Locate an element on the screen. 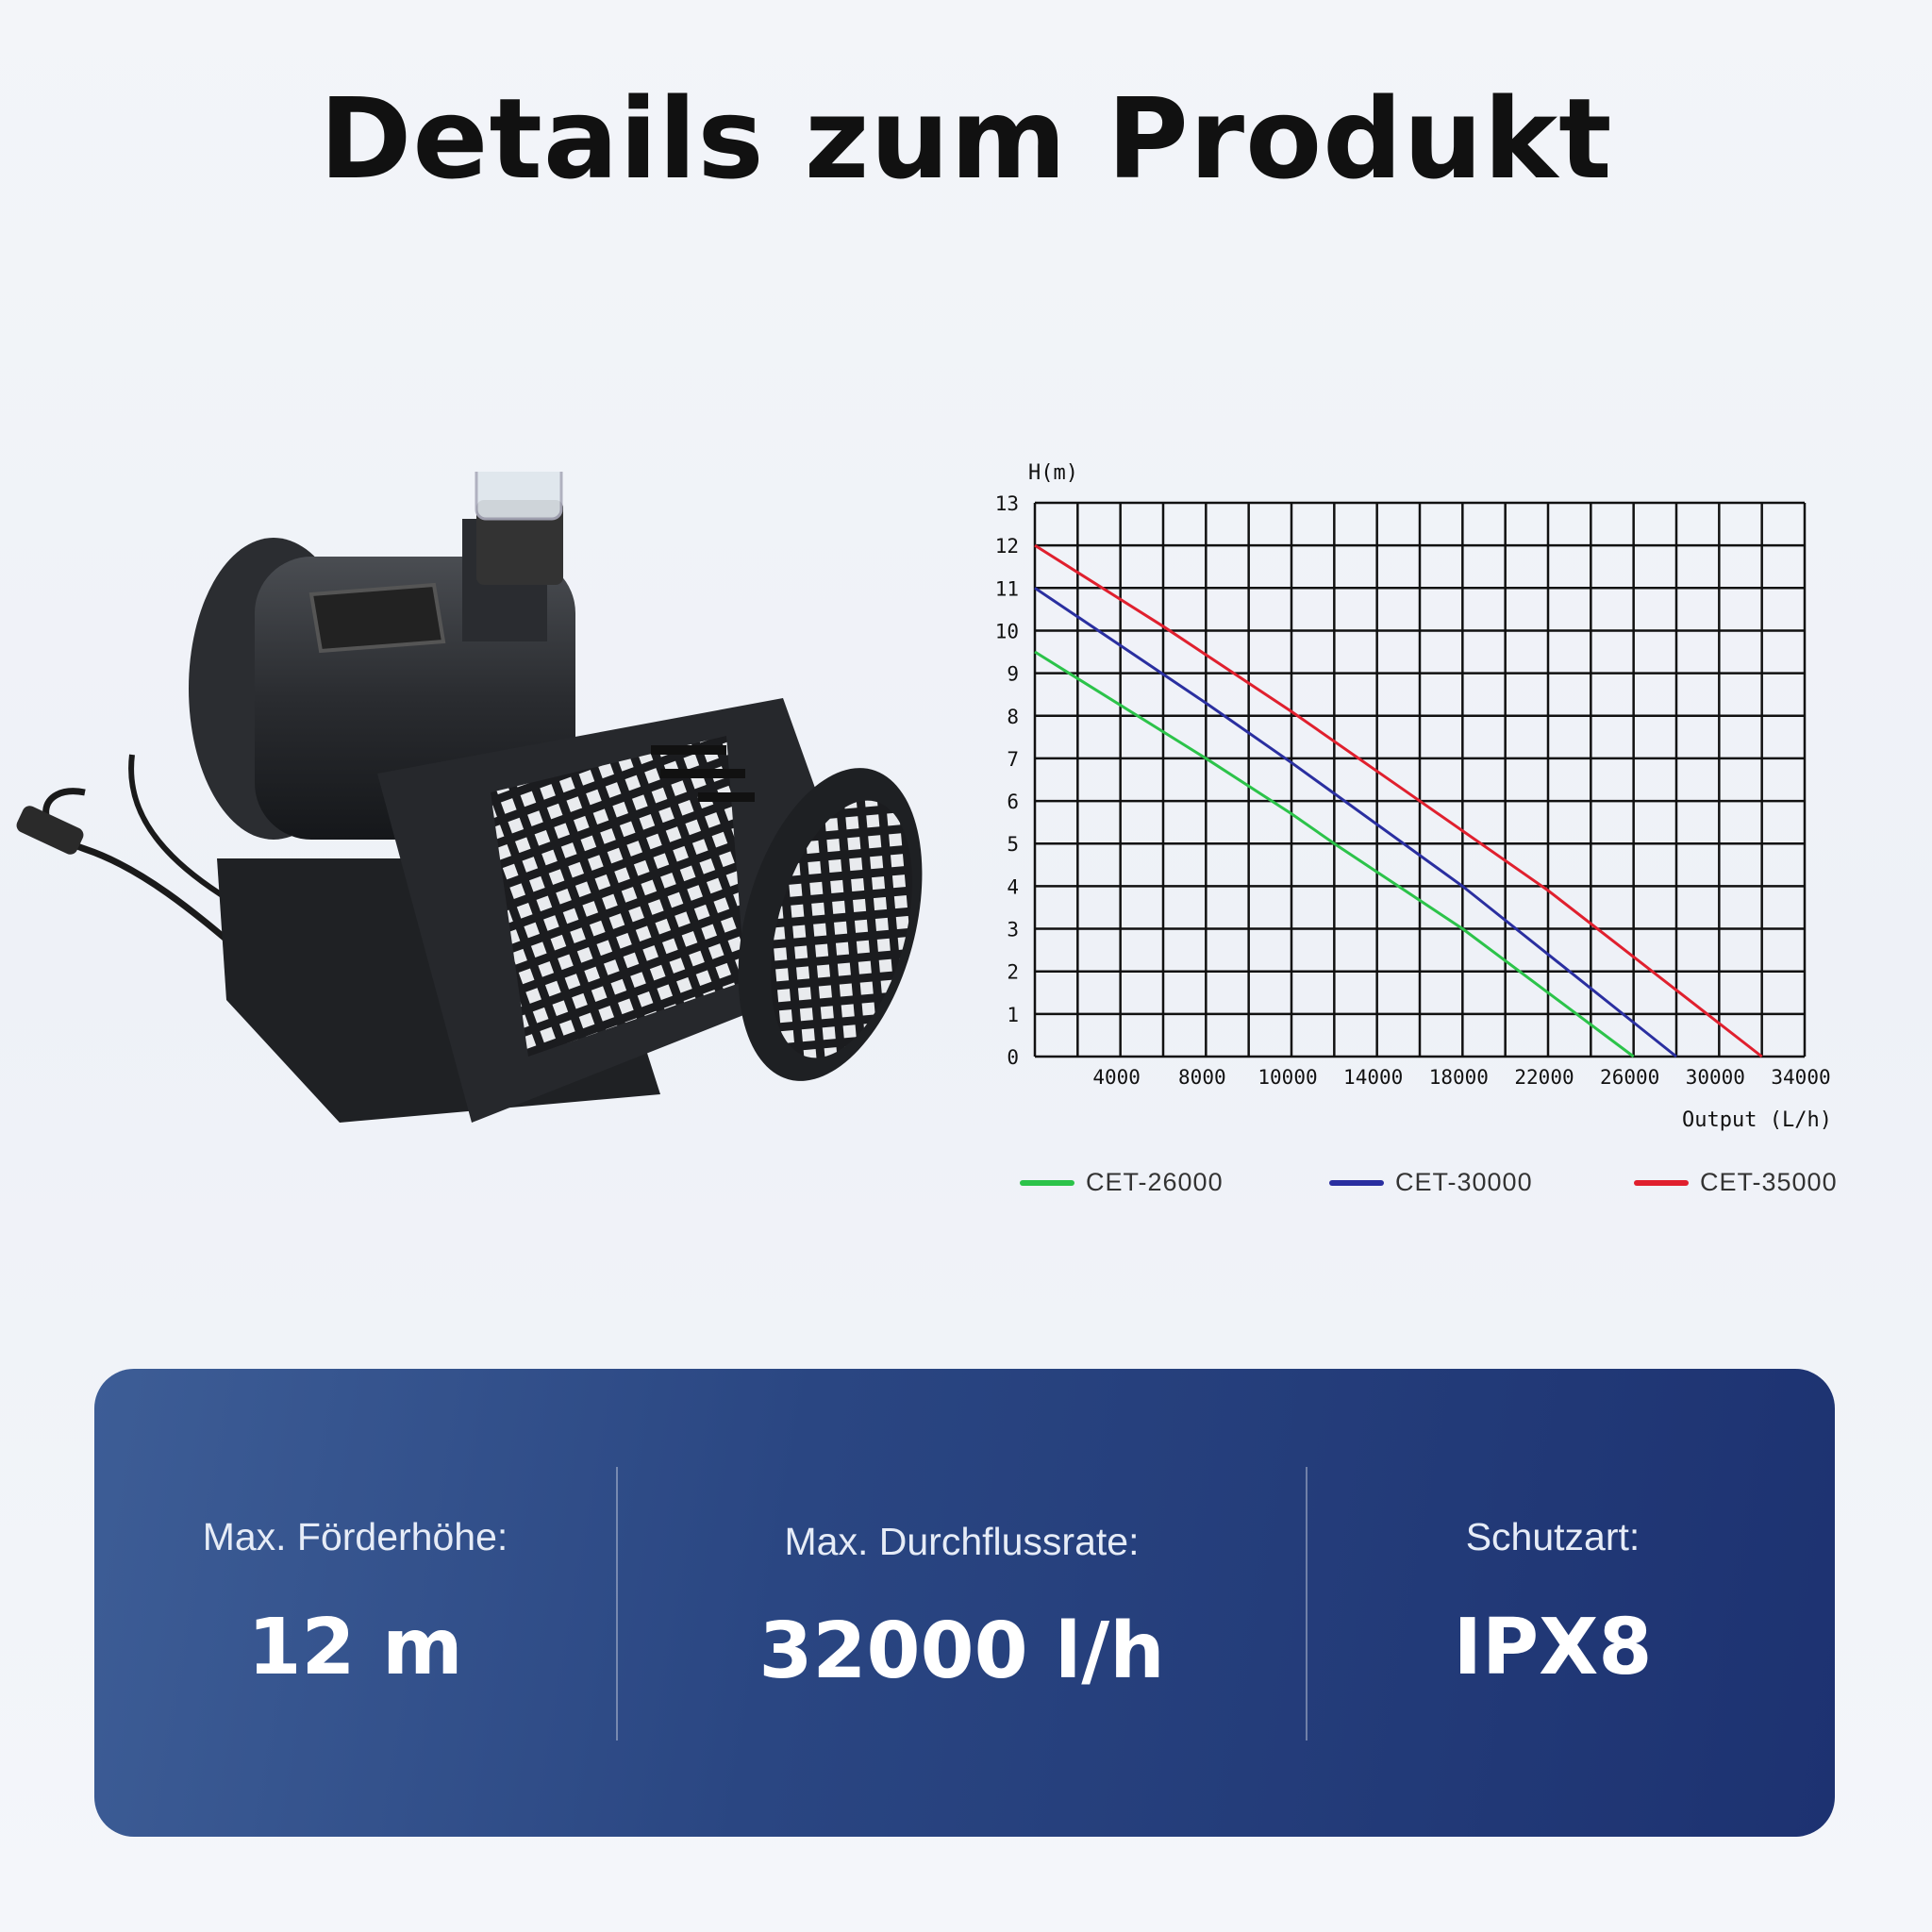 The width and height of the screenshot is (1932, 1932). x-tick-label: 10000 is located at coordinates (1287, 1077).